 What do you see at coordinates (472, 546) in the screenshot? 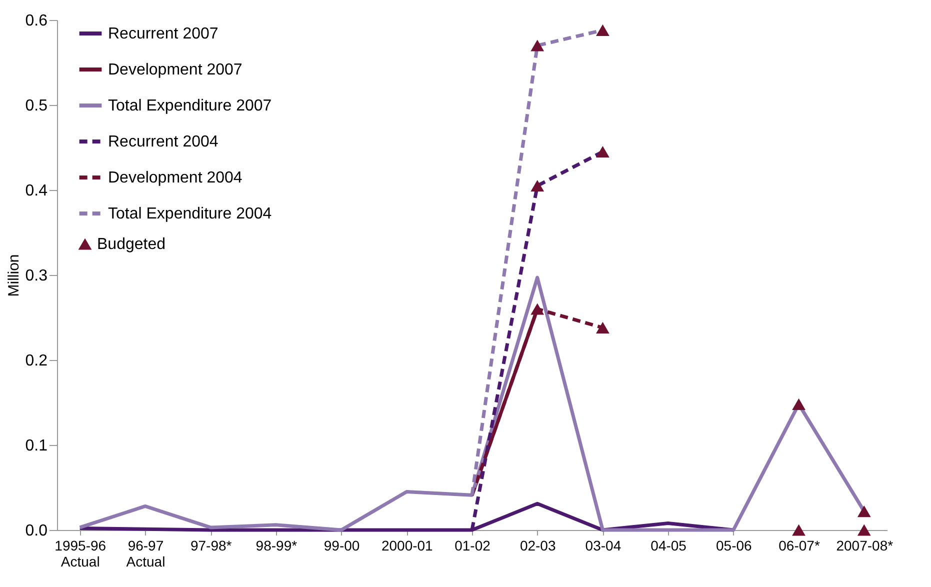
I see `x-tick-label: 01-02` at bounding box center [472, 546].